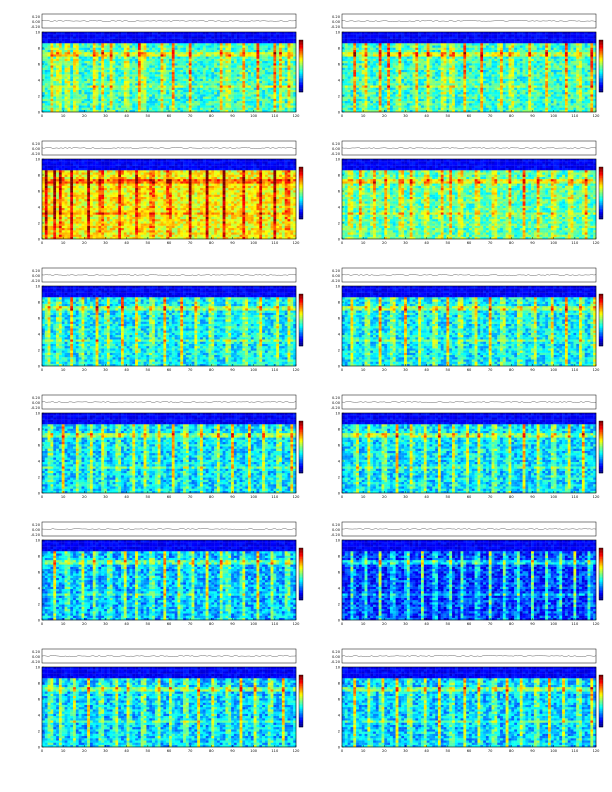 The height and width of the screenshot is (792, 612). I want to click on colorbar-segment, so click(301, 59).